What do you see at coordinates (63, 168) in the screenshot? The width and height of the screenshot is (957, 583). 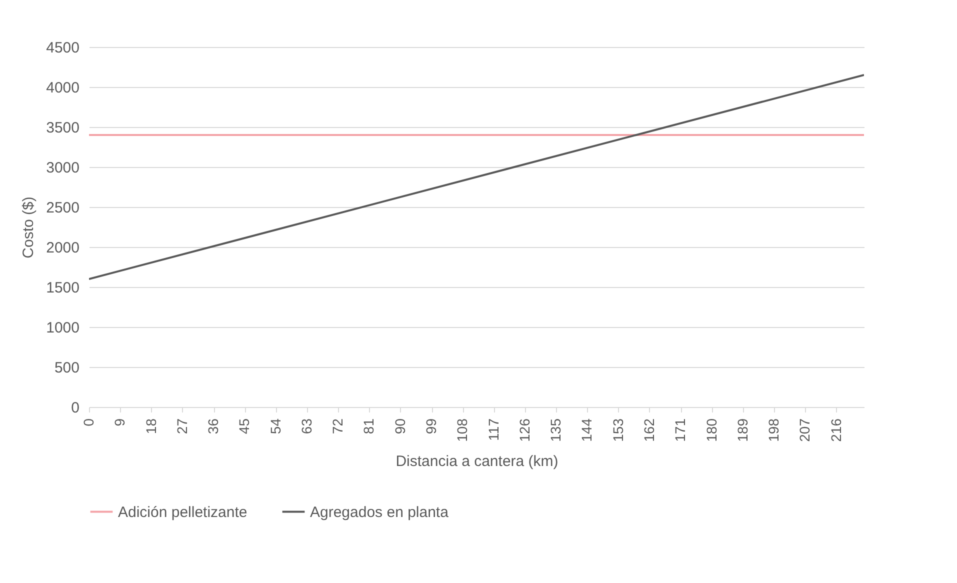 I see `y-tick-label: 3000` at bounding box center [63, 168].